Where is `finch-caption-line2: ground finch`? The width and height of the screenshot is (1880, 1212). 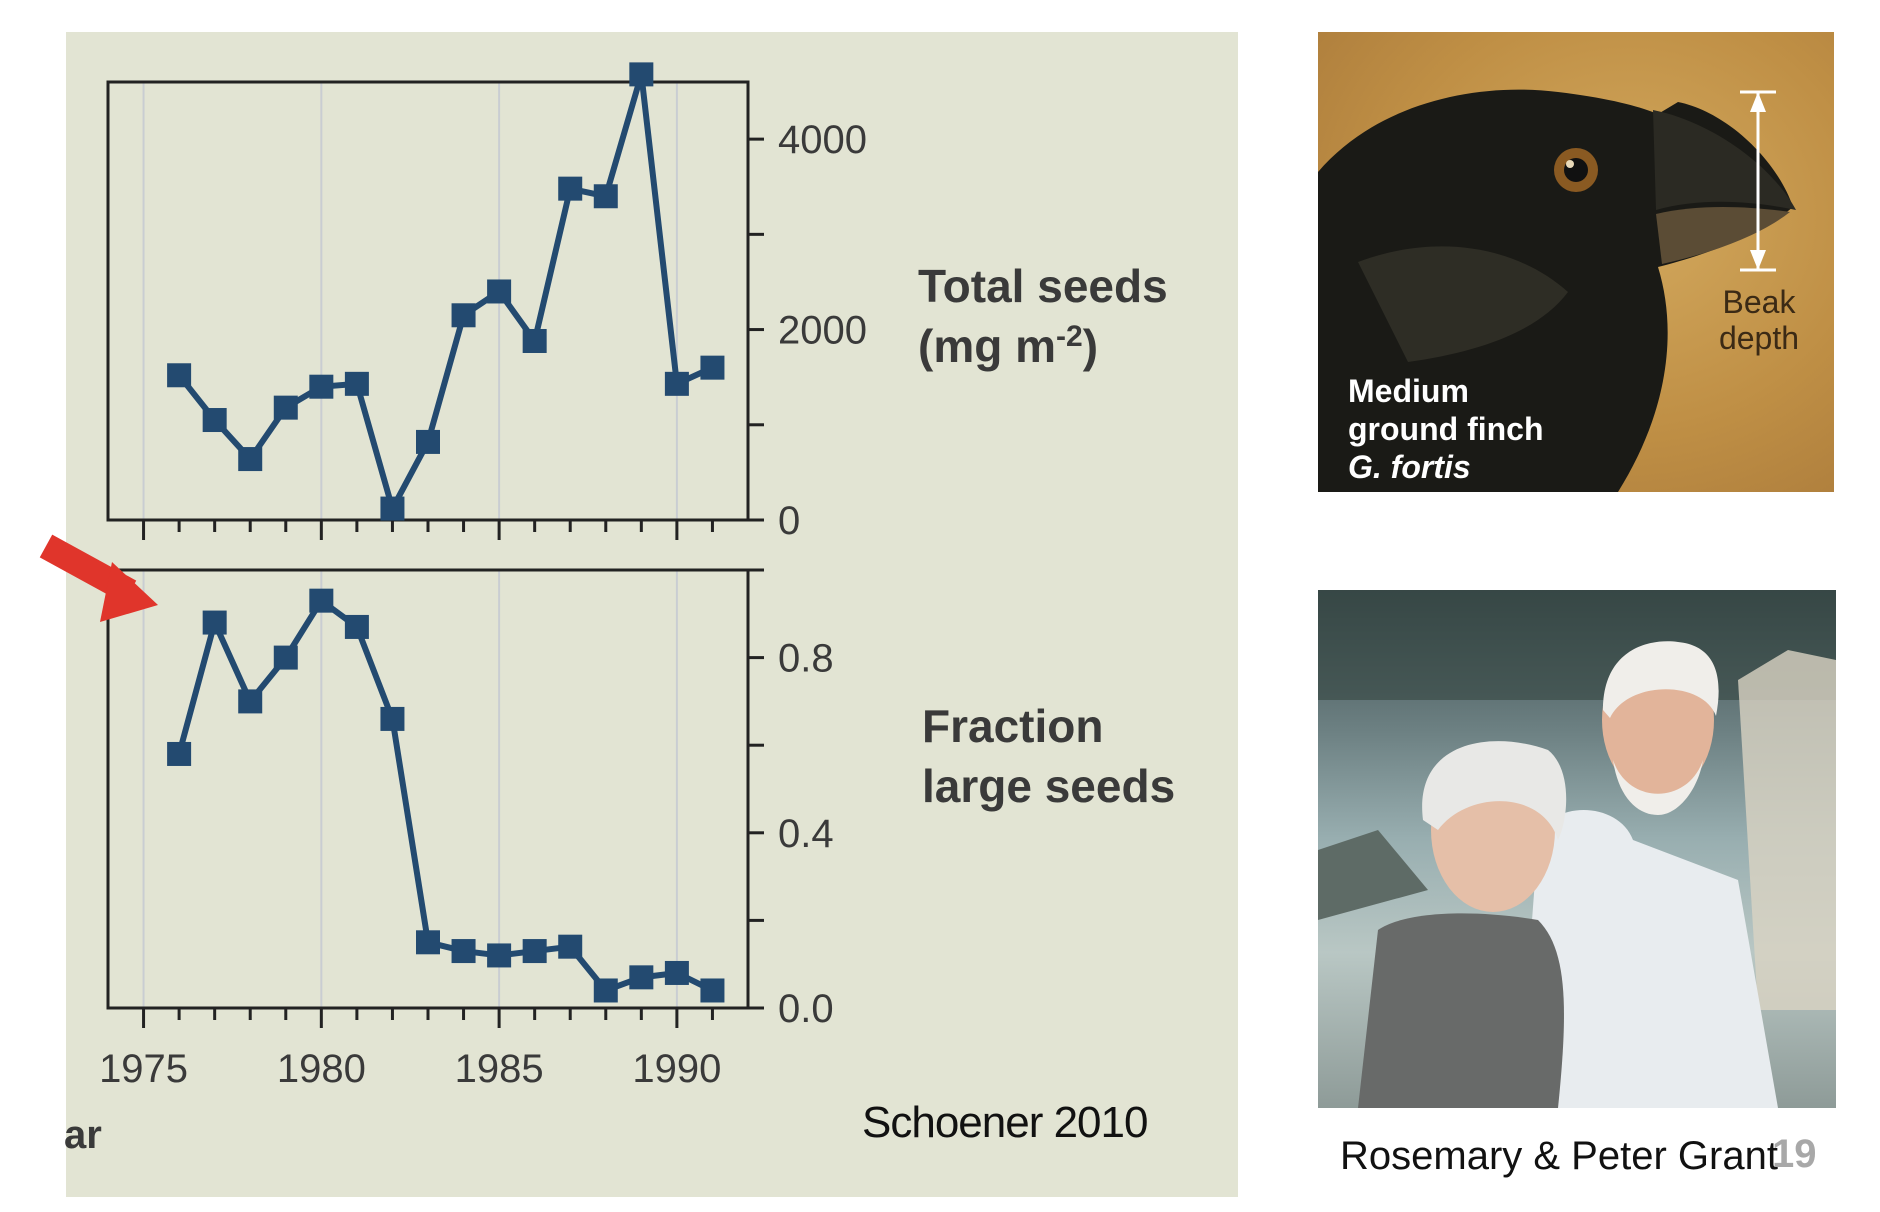 finch-caption-line2: ground finch is located at coordinates (1446, 429).